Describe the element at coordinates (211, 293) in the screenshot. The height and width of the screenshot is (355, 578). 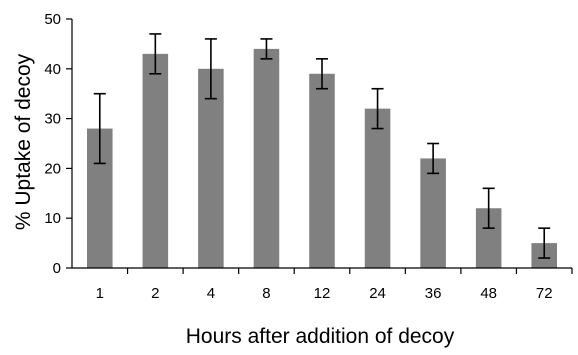
I see `x-tick-label: 4` at that location.